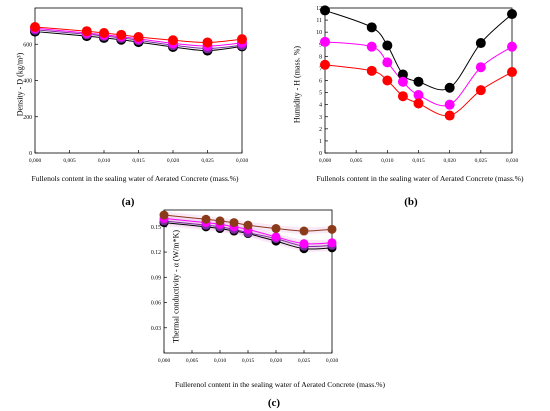 This screenshot has height=411, width=550. What do you see at coordinates (156, 253) in the screenshot?
I see `y-tick-label: 0.12` at bounding box center [156, 253].